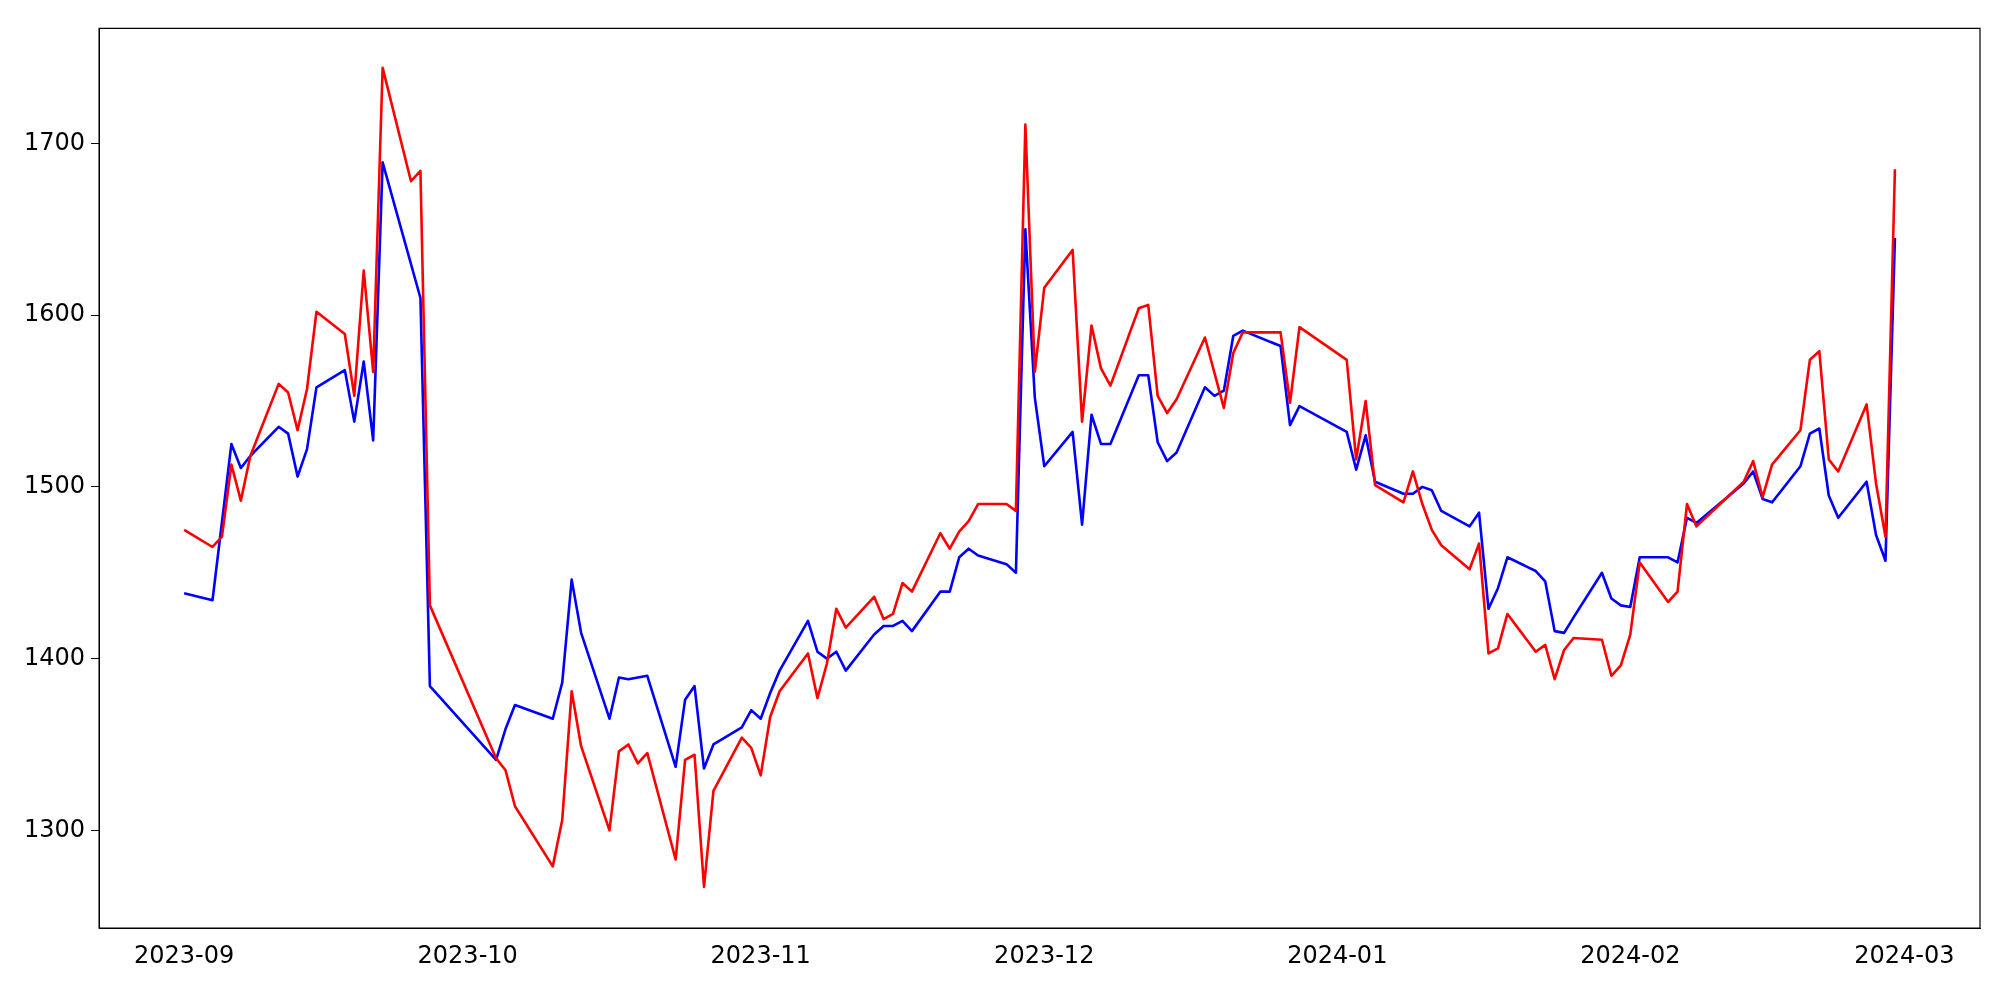  I want to click on y-tick-label: 1300, so click(55, 828).